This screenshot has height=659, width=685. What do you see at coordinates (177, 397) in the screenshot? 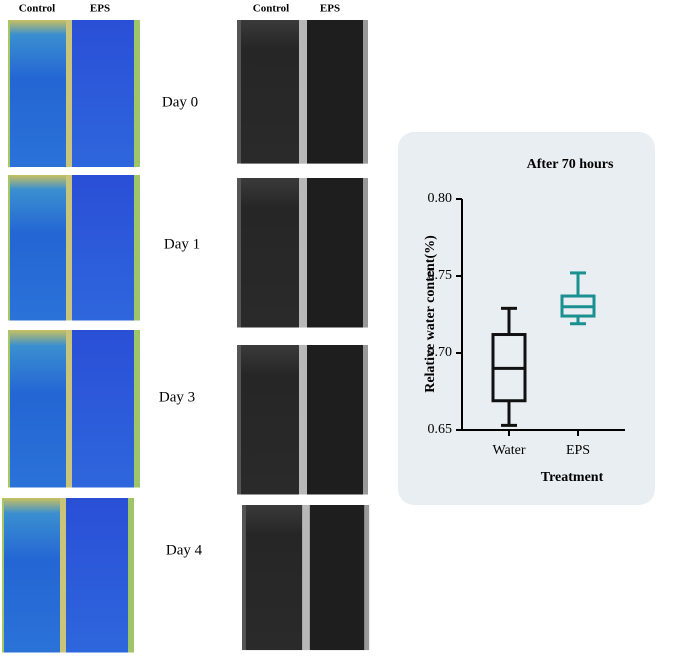
I see `day-label: Day 3` at bounding box center [177, 397].